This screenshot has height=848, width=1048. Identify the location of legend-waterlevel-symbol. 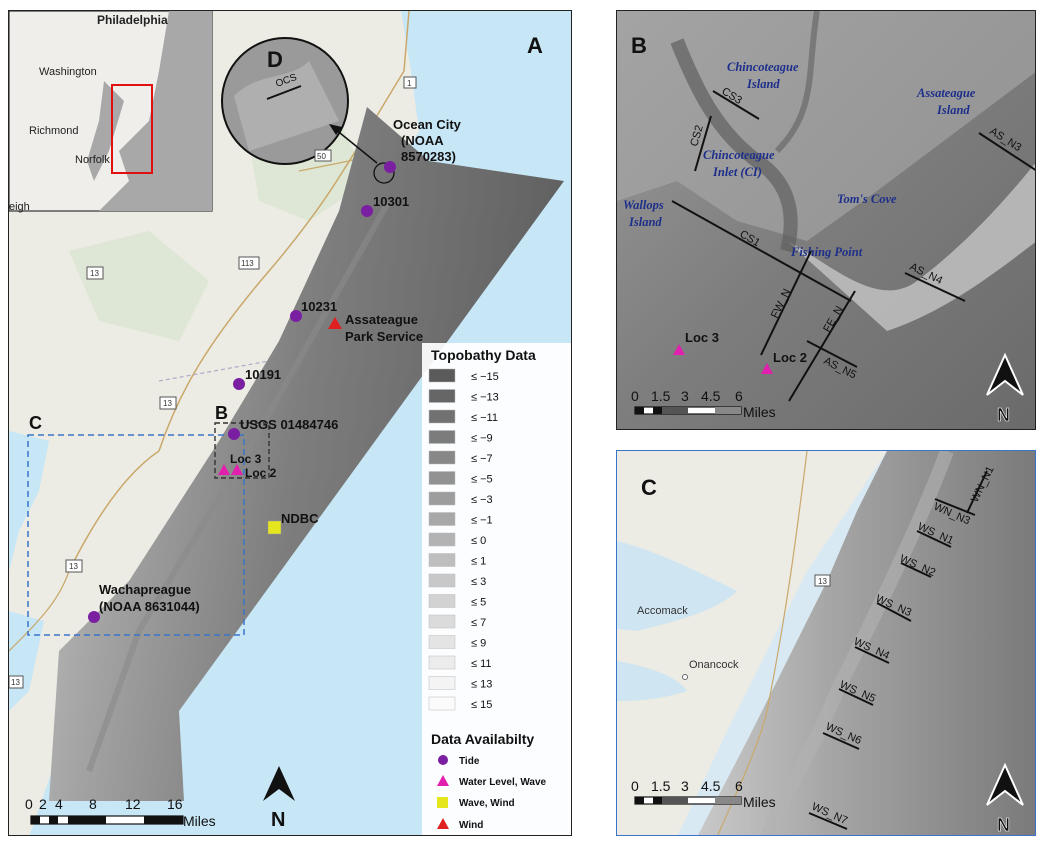
(443, 780).